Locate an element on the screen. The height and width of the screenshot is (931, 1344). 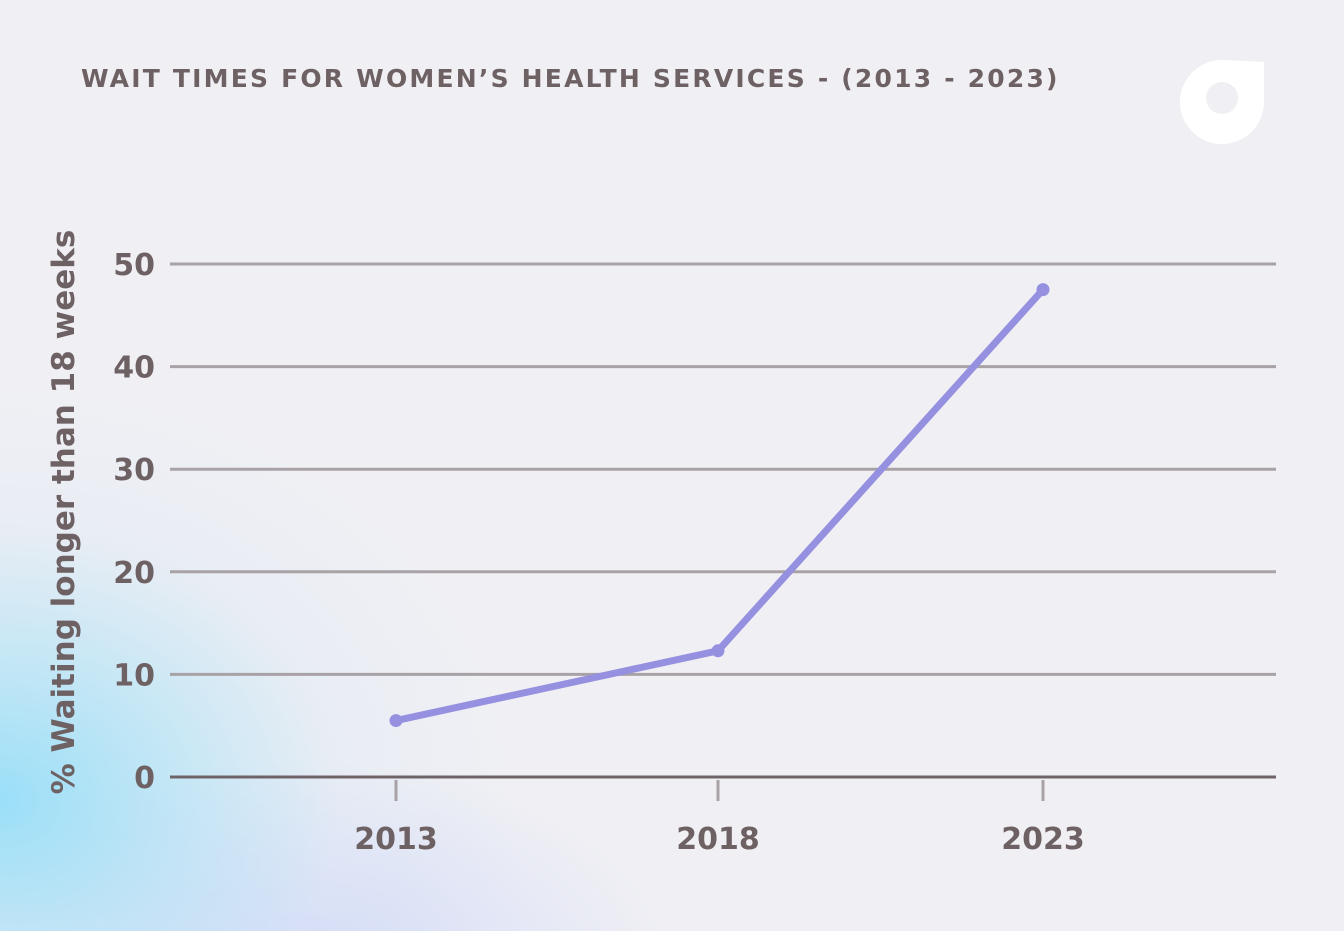
data-point-2023 is located at coordinates (1043, 290).